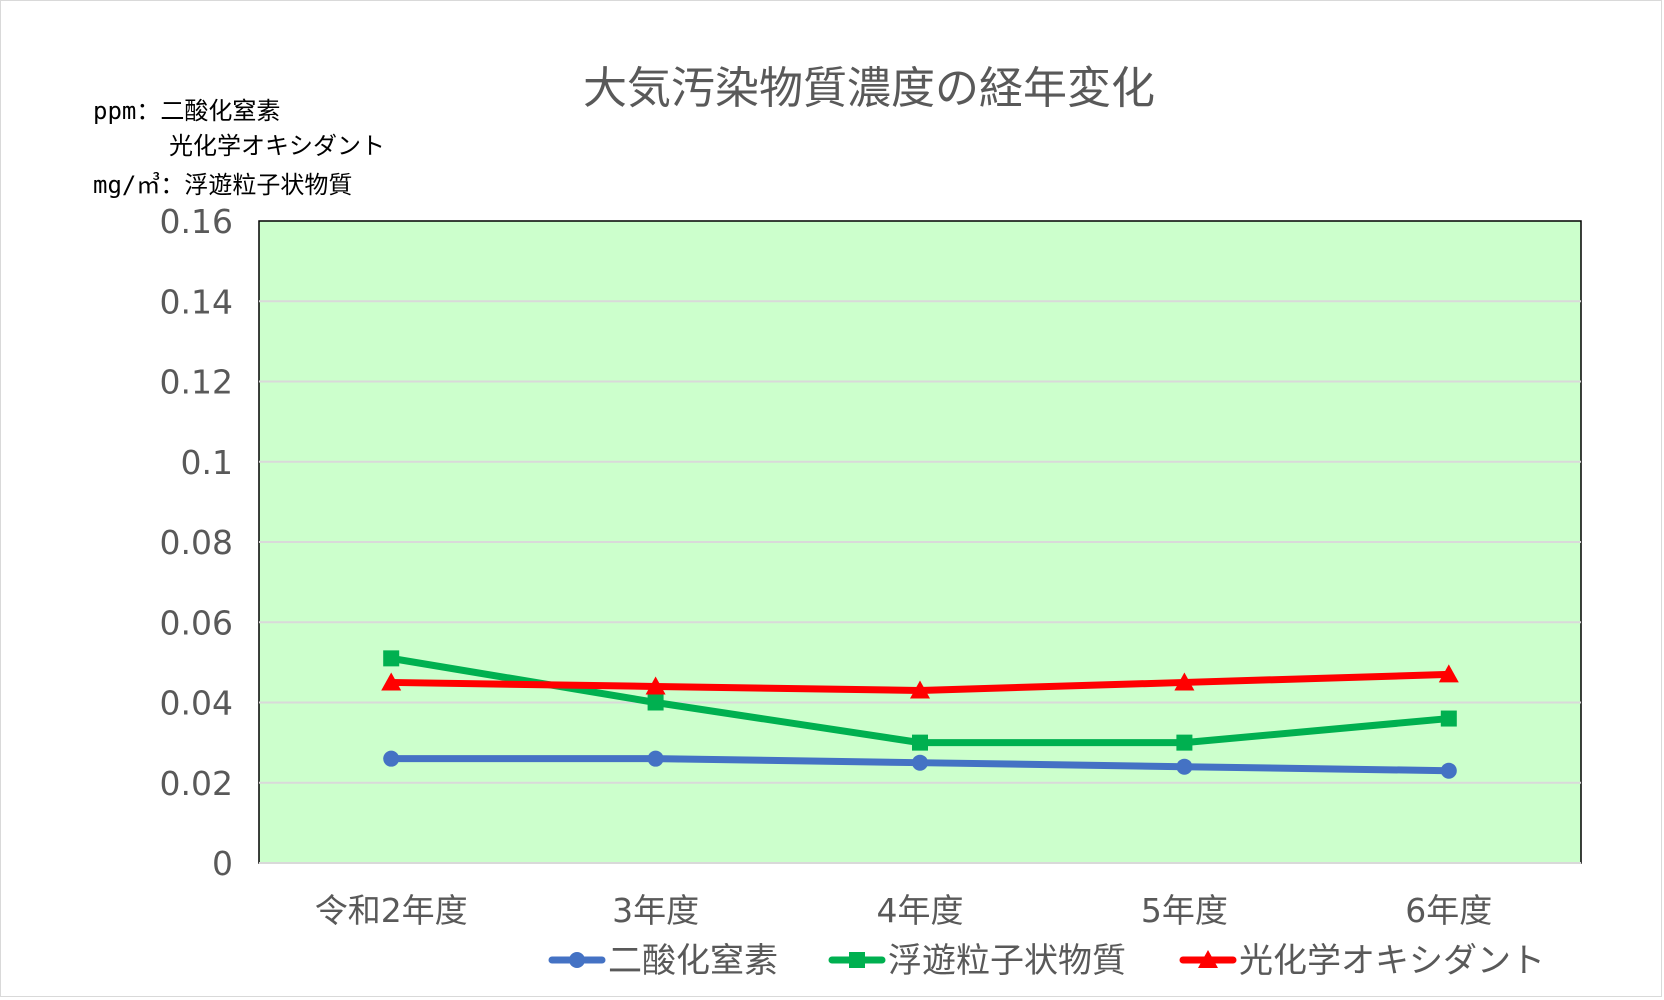 The image size is (1664, 1000). What do you see at coordinates (196, 301) in the screenshot?
I see `y-tick-label: 0.14` at bounding box center [196, 301].